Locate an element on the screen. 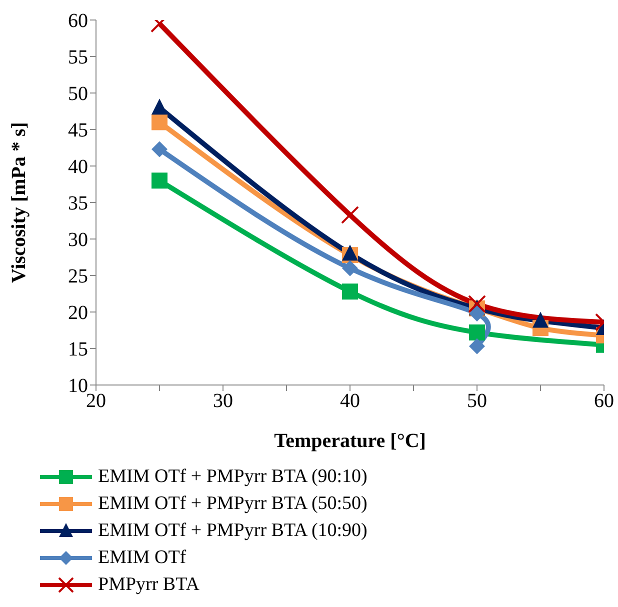 This screenshot has width=618, height=607. y-tick-label: 55 is located at coordinates (78, 57).